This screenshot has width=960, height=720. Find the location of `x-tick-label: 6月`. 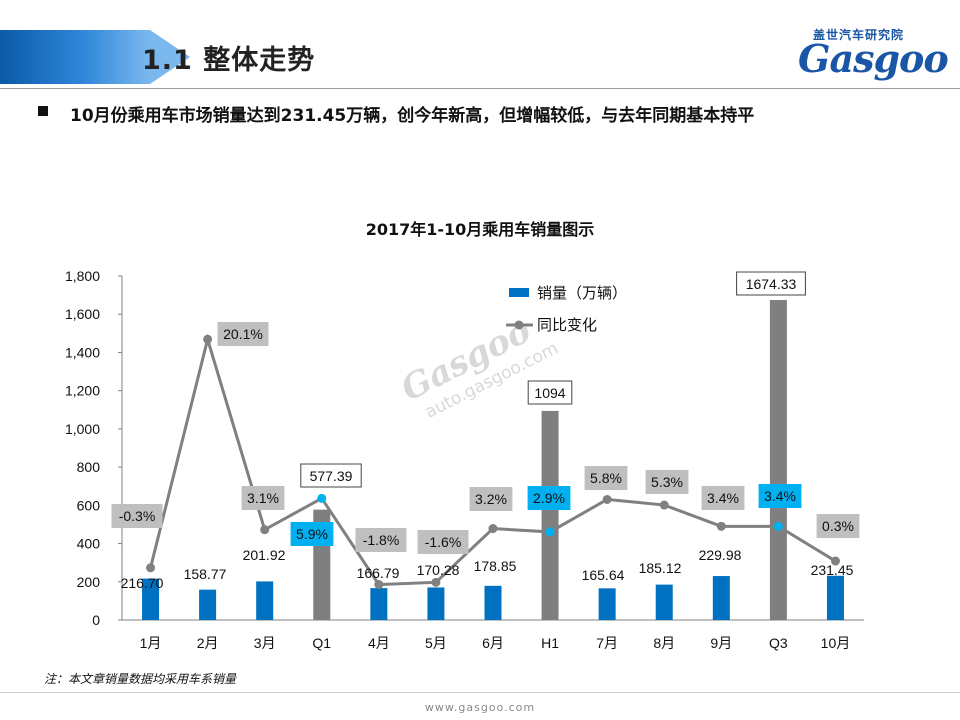

x-tick-label: 6月 is located at coordinates (493, 643).